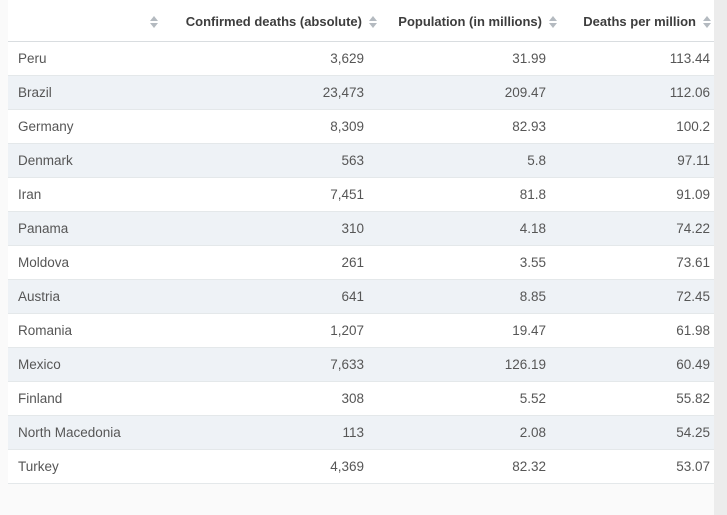 The image size is (727, 515). Describe the element at coordinates (637, 126) in the screenshot. I see `value-cell: 100.2` at that location.